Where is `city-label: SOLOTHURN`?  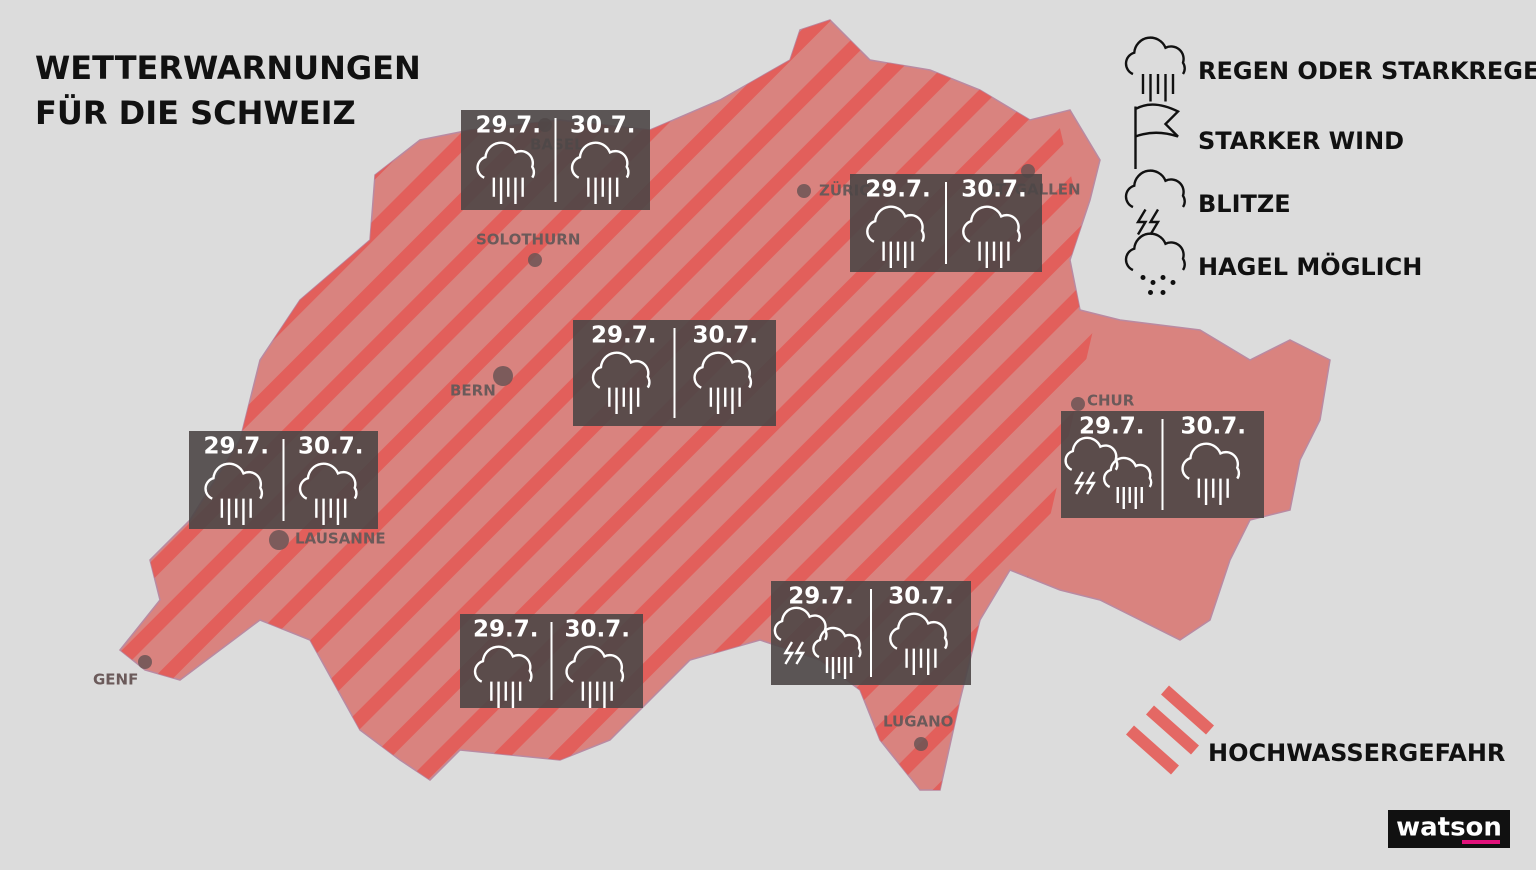 city-label: SOLOTHURN is located at coordinates (528, 240).